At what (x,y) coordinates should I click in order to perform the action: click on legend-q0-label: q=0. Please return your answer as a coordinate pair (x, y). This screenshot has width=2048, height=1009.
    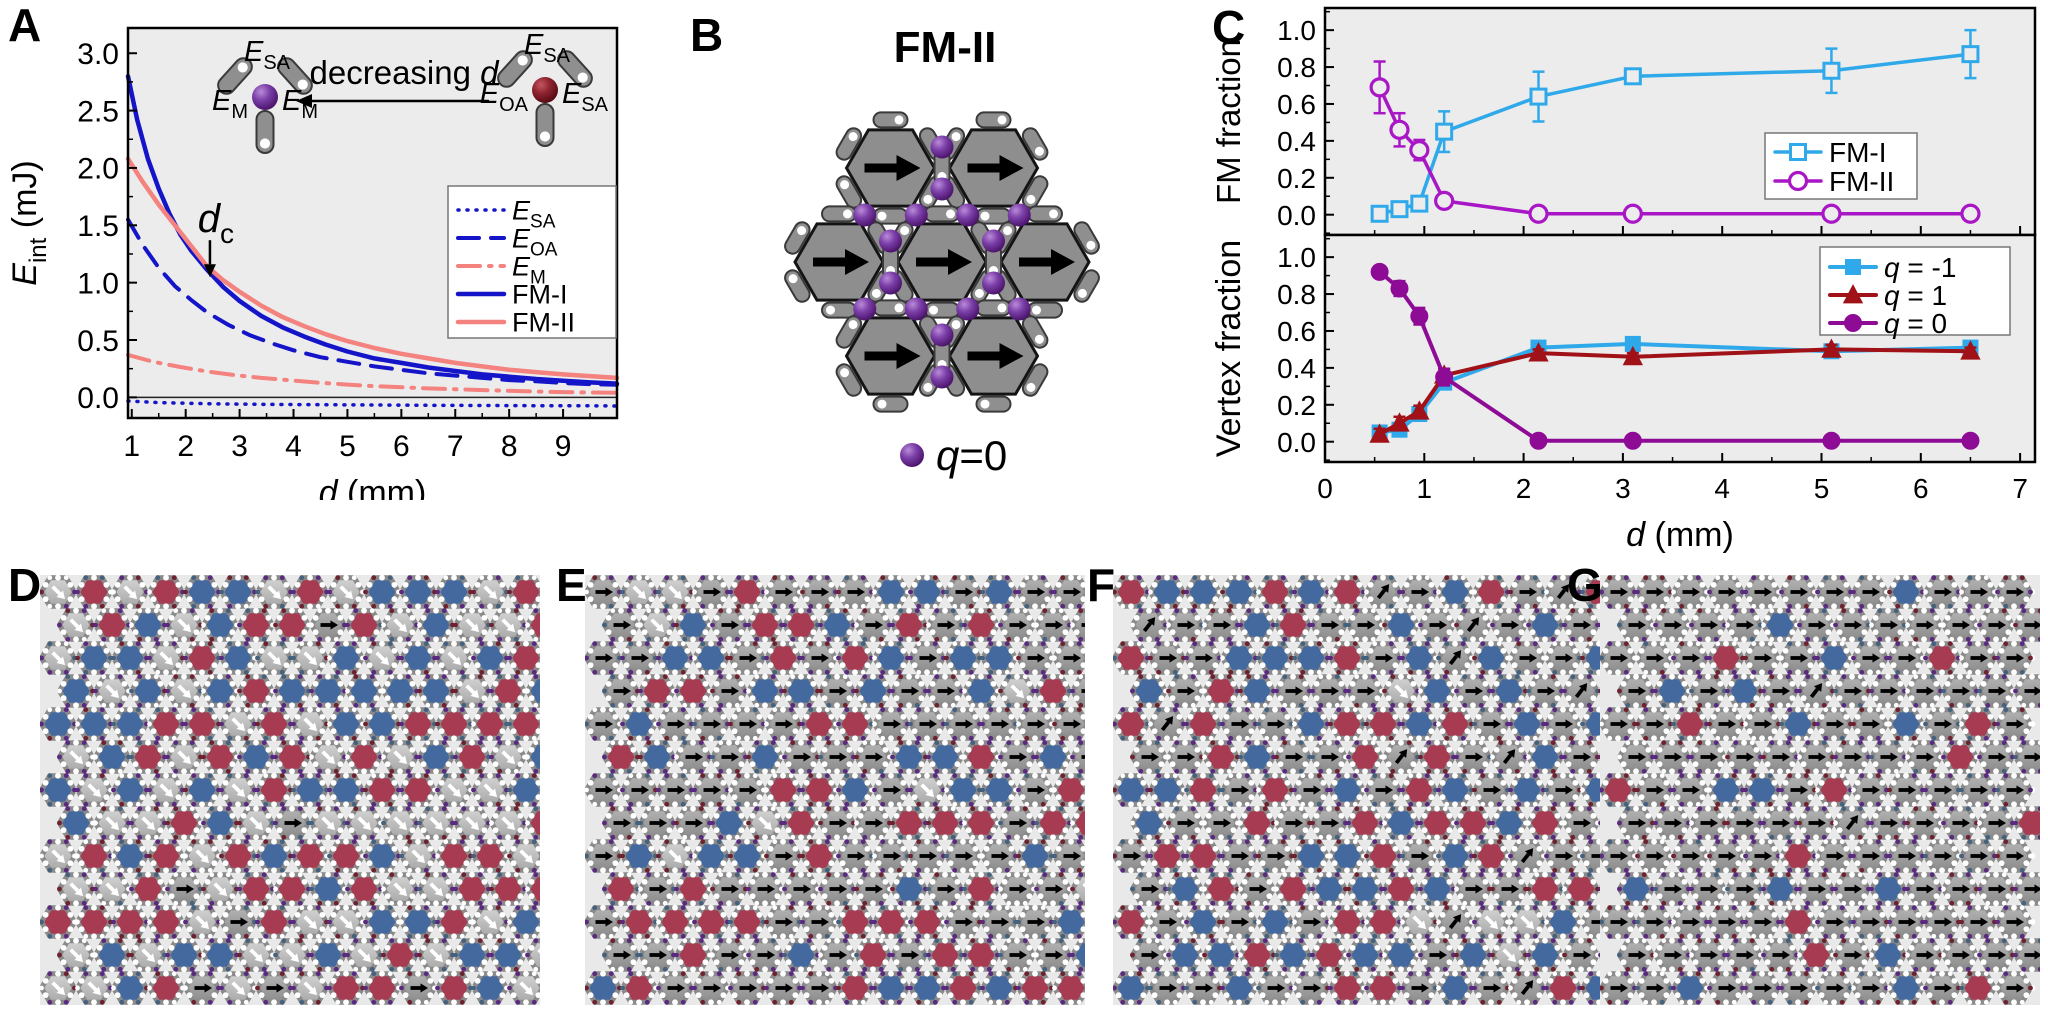
    Looking at the image, I should click on (971, 455).